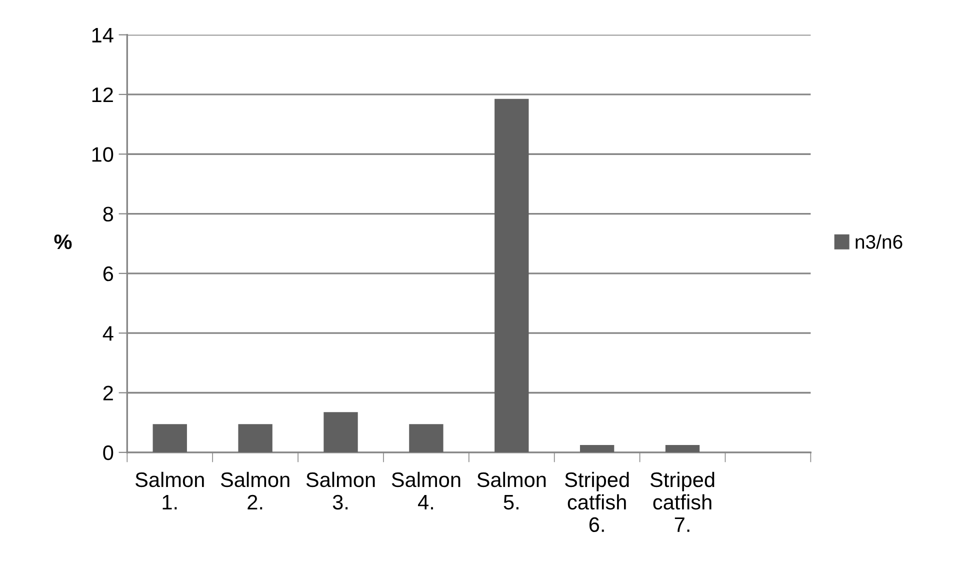 The height and width of the screenshot is (580, 956). Describe the element at coordinates (103, 35) in the screenshot. I see `y-tick-label: 14` at that location.